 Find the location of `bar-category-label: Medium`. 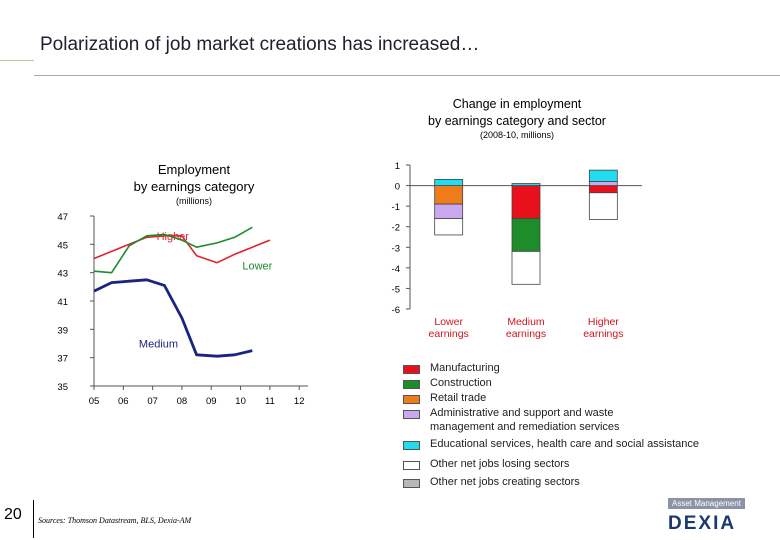

bar-category-label: Medium is located at coordinates (526, 322).